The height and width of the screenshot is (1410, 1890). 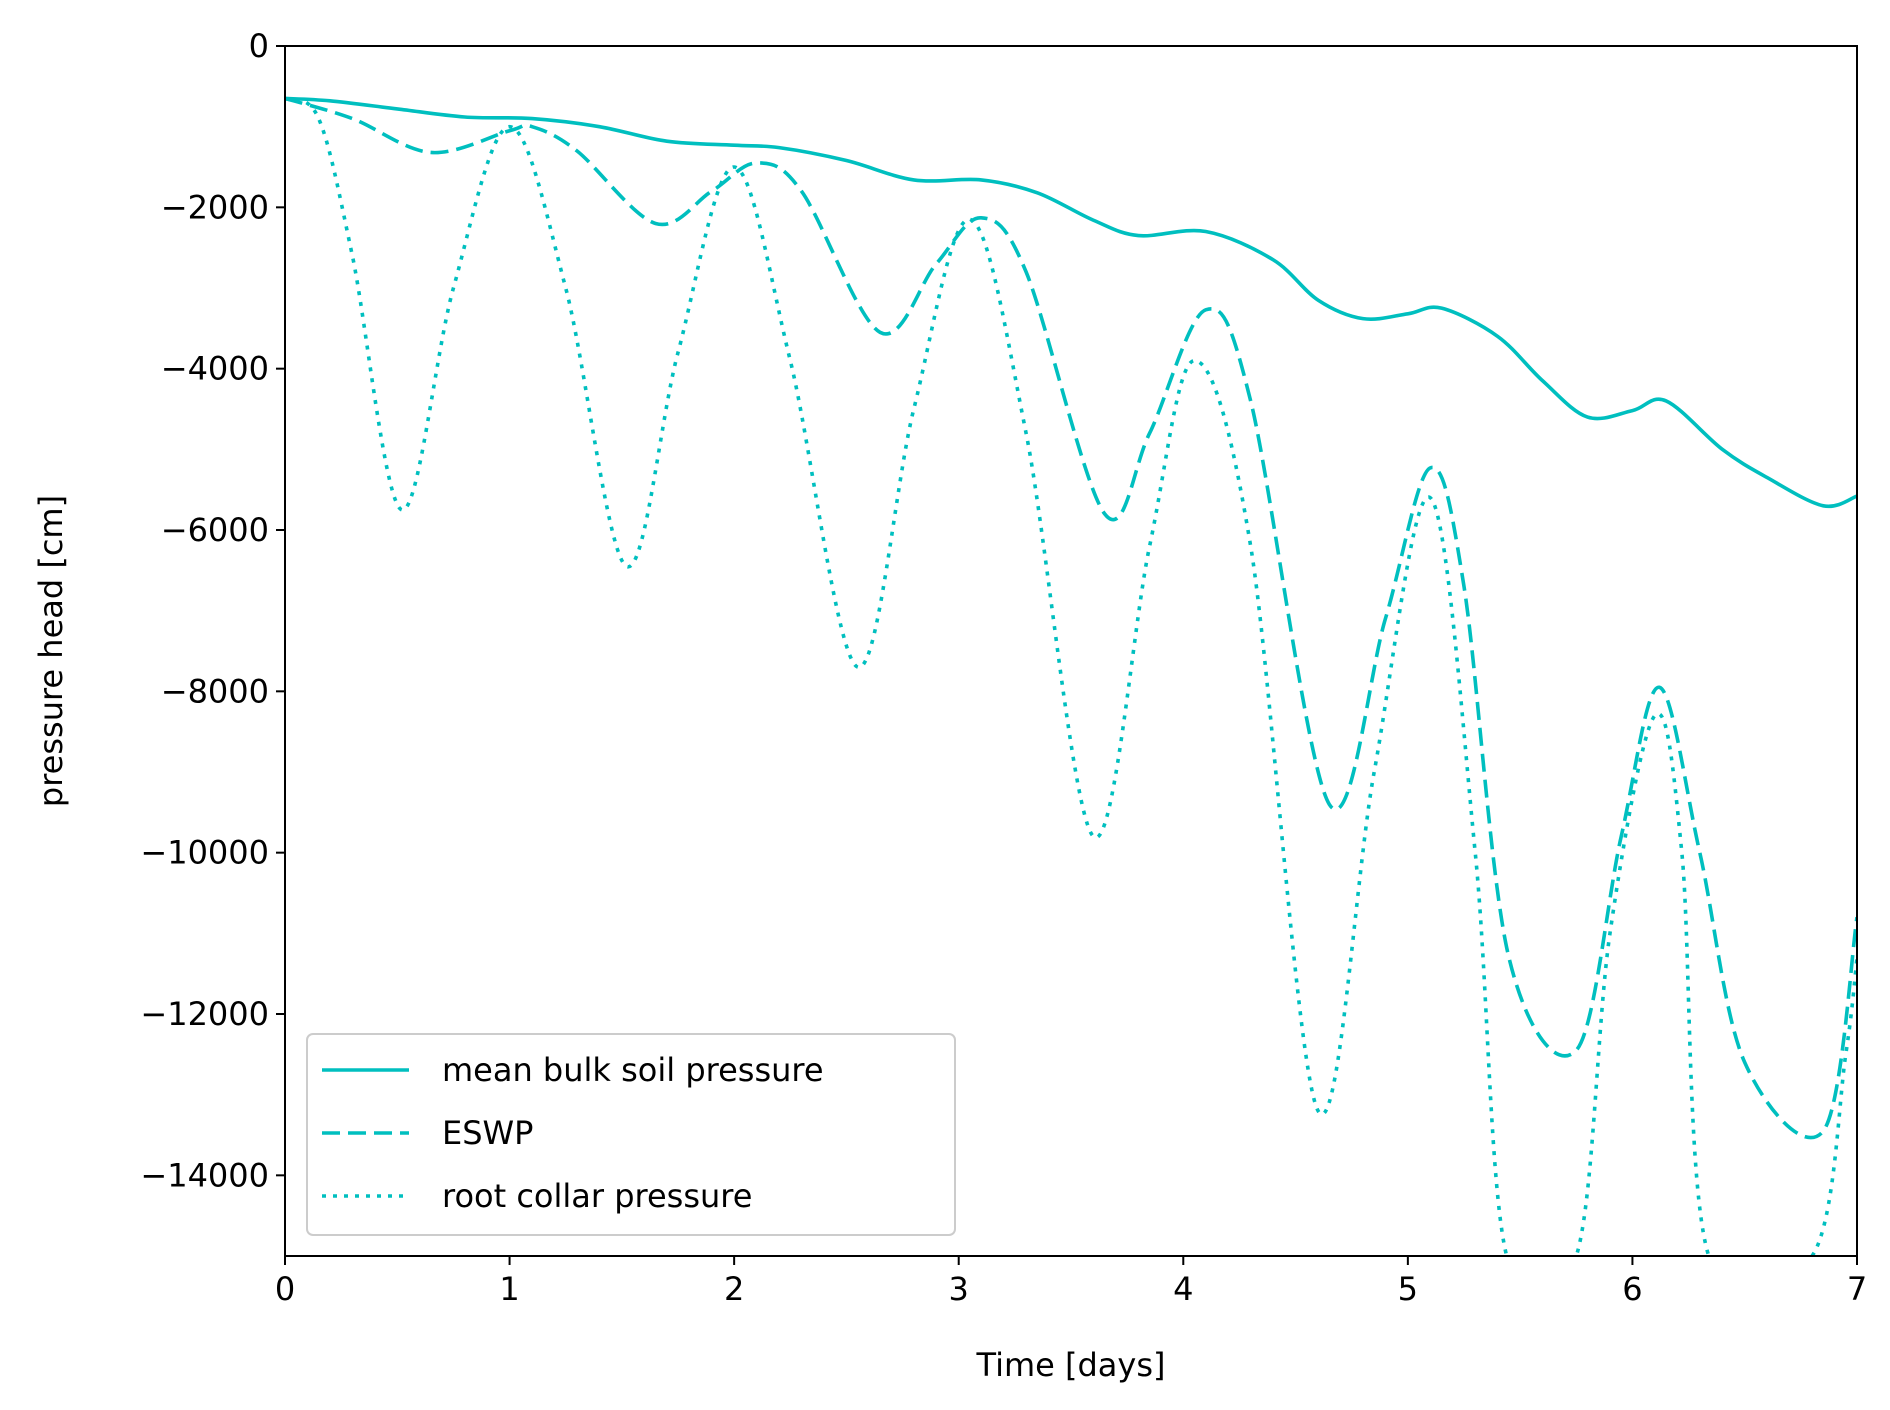 I want to click on x-axis-label: Time [days], so click(x=1071, y=1365).